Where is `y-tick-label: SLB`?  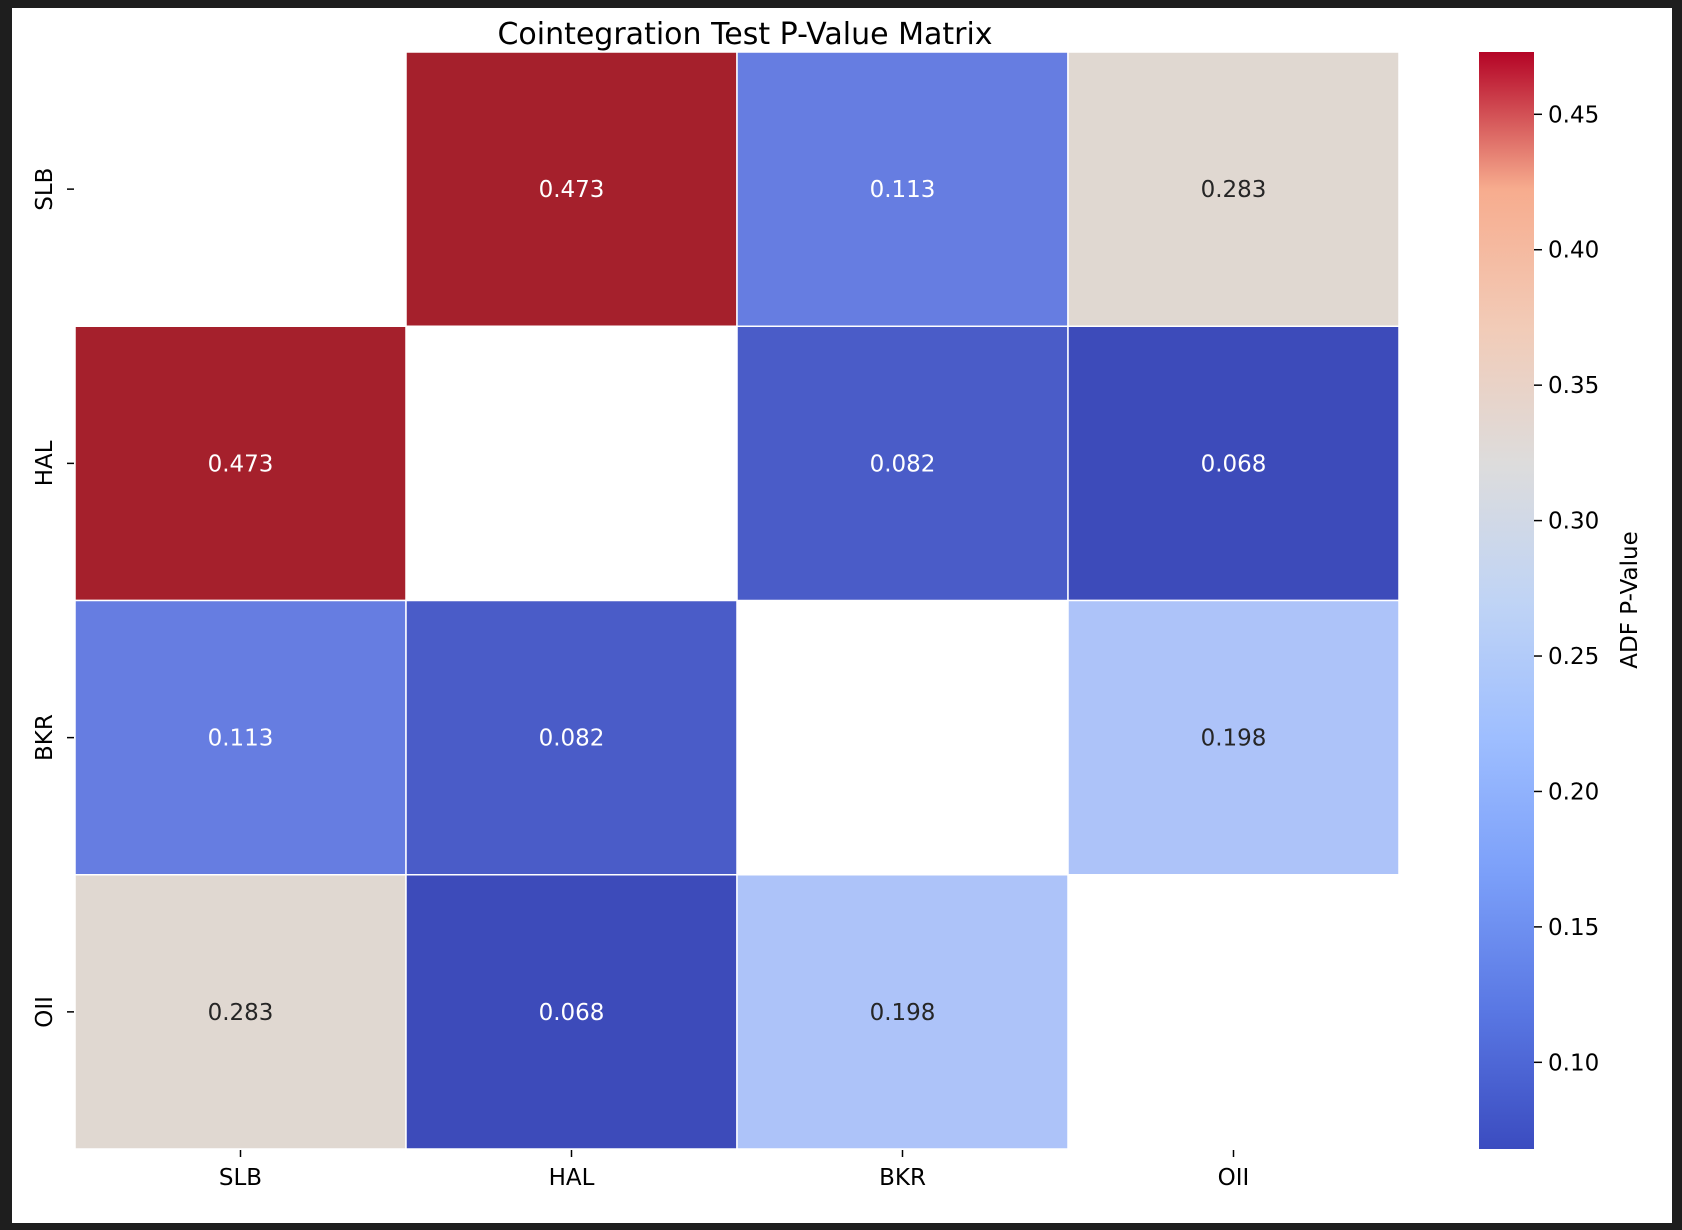
y-tick-label: SLB is located at coordinates (45, 189).